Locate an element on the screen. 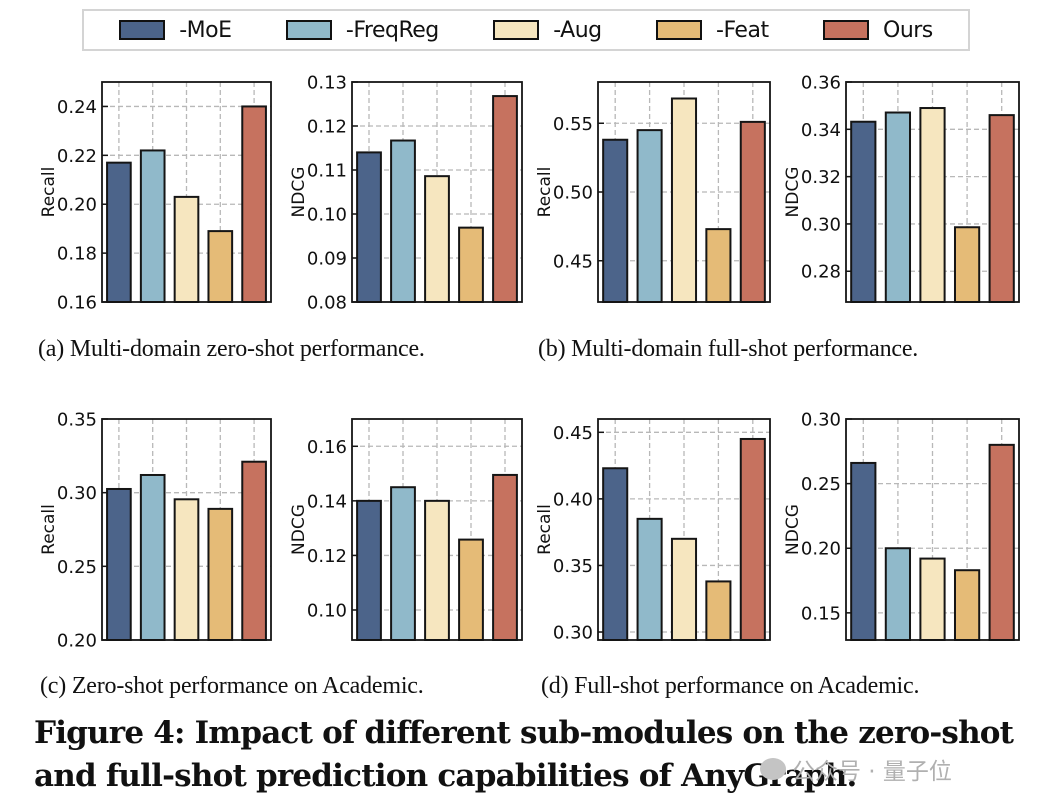 The width and height of the screenshot is (1042, 810). y-tick-label: 0.18 is located at coordinates (77, 254).